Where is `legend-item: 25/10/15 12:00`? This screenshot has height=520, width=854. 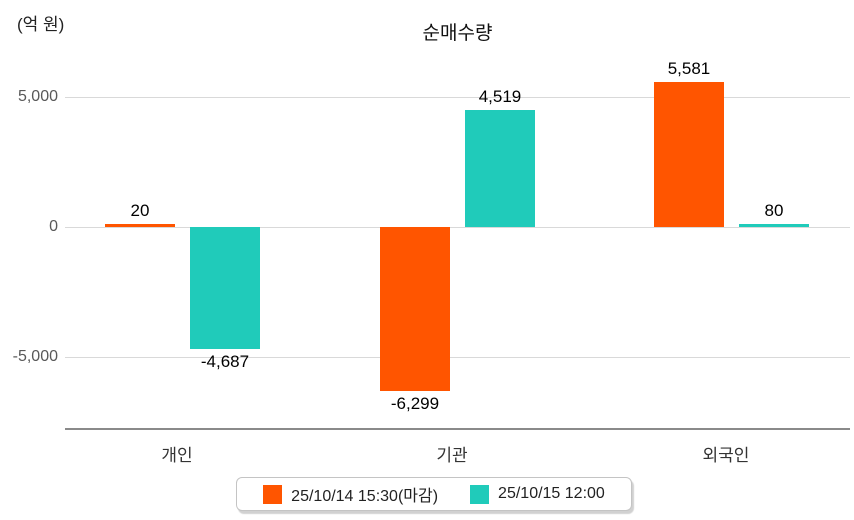
legend-item: 25/10/15 12:00 is located at coordinates (537, 494).